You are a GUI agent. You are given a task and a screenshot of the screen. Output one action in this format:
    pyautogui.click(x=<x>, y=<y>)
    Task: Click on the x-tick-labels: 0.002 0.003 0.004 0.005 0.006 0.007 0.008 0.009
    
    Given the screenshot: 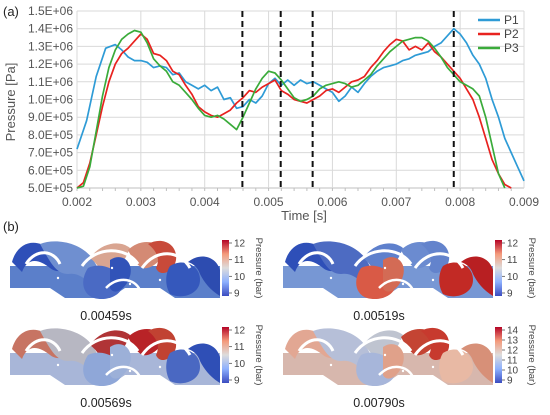 What is the action you would take?
    pyautogui.click(x=300, y=202)
    